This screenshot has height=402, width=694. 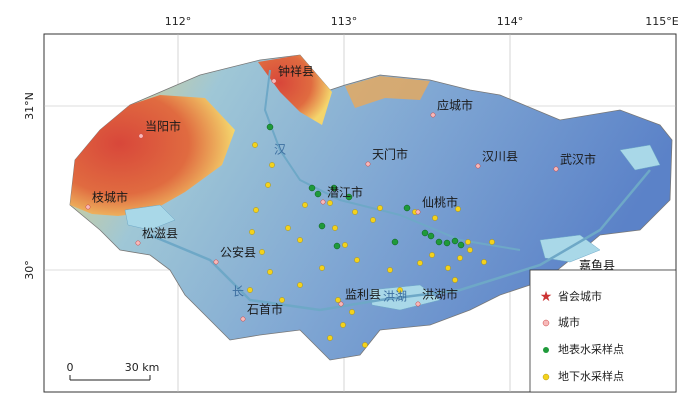 What do you see at coordinates (390, 154) in the screenshot?
I see `place-label: 天门市` at bounding box center [390, 154].